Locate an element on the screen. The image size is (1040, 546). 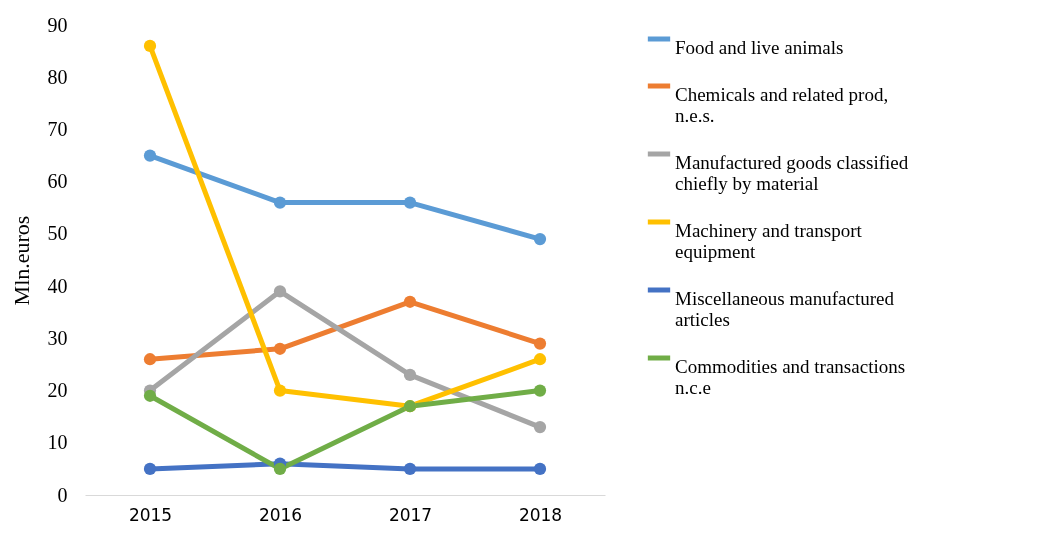
y-axis-title: Mln.euros is located at coordinates (21, 260).